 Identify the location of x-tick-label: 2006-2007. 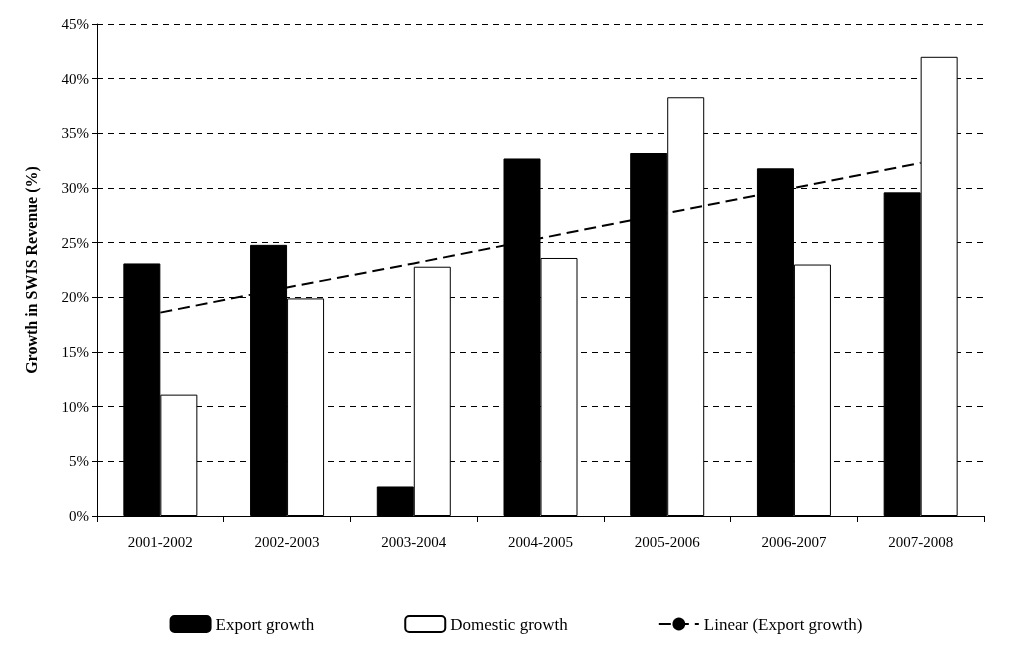
(794, 541).